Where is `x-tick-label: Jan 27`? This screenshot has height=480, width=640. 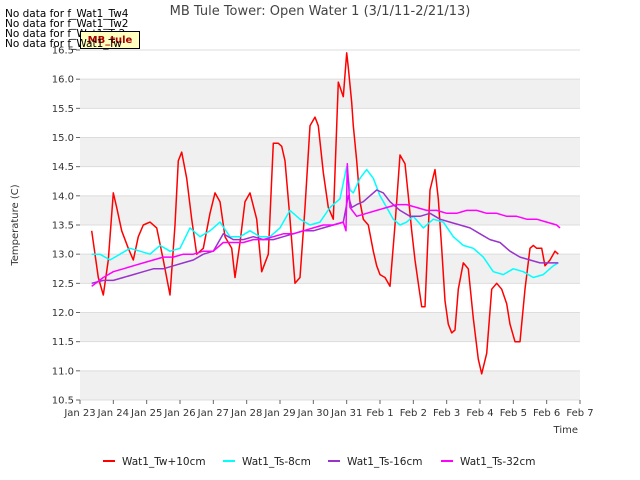
x-tick-label: Jan 27 is located at coordinates (213, 413).